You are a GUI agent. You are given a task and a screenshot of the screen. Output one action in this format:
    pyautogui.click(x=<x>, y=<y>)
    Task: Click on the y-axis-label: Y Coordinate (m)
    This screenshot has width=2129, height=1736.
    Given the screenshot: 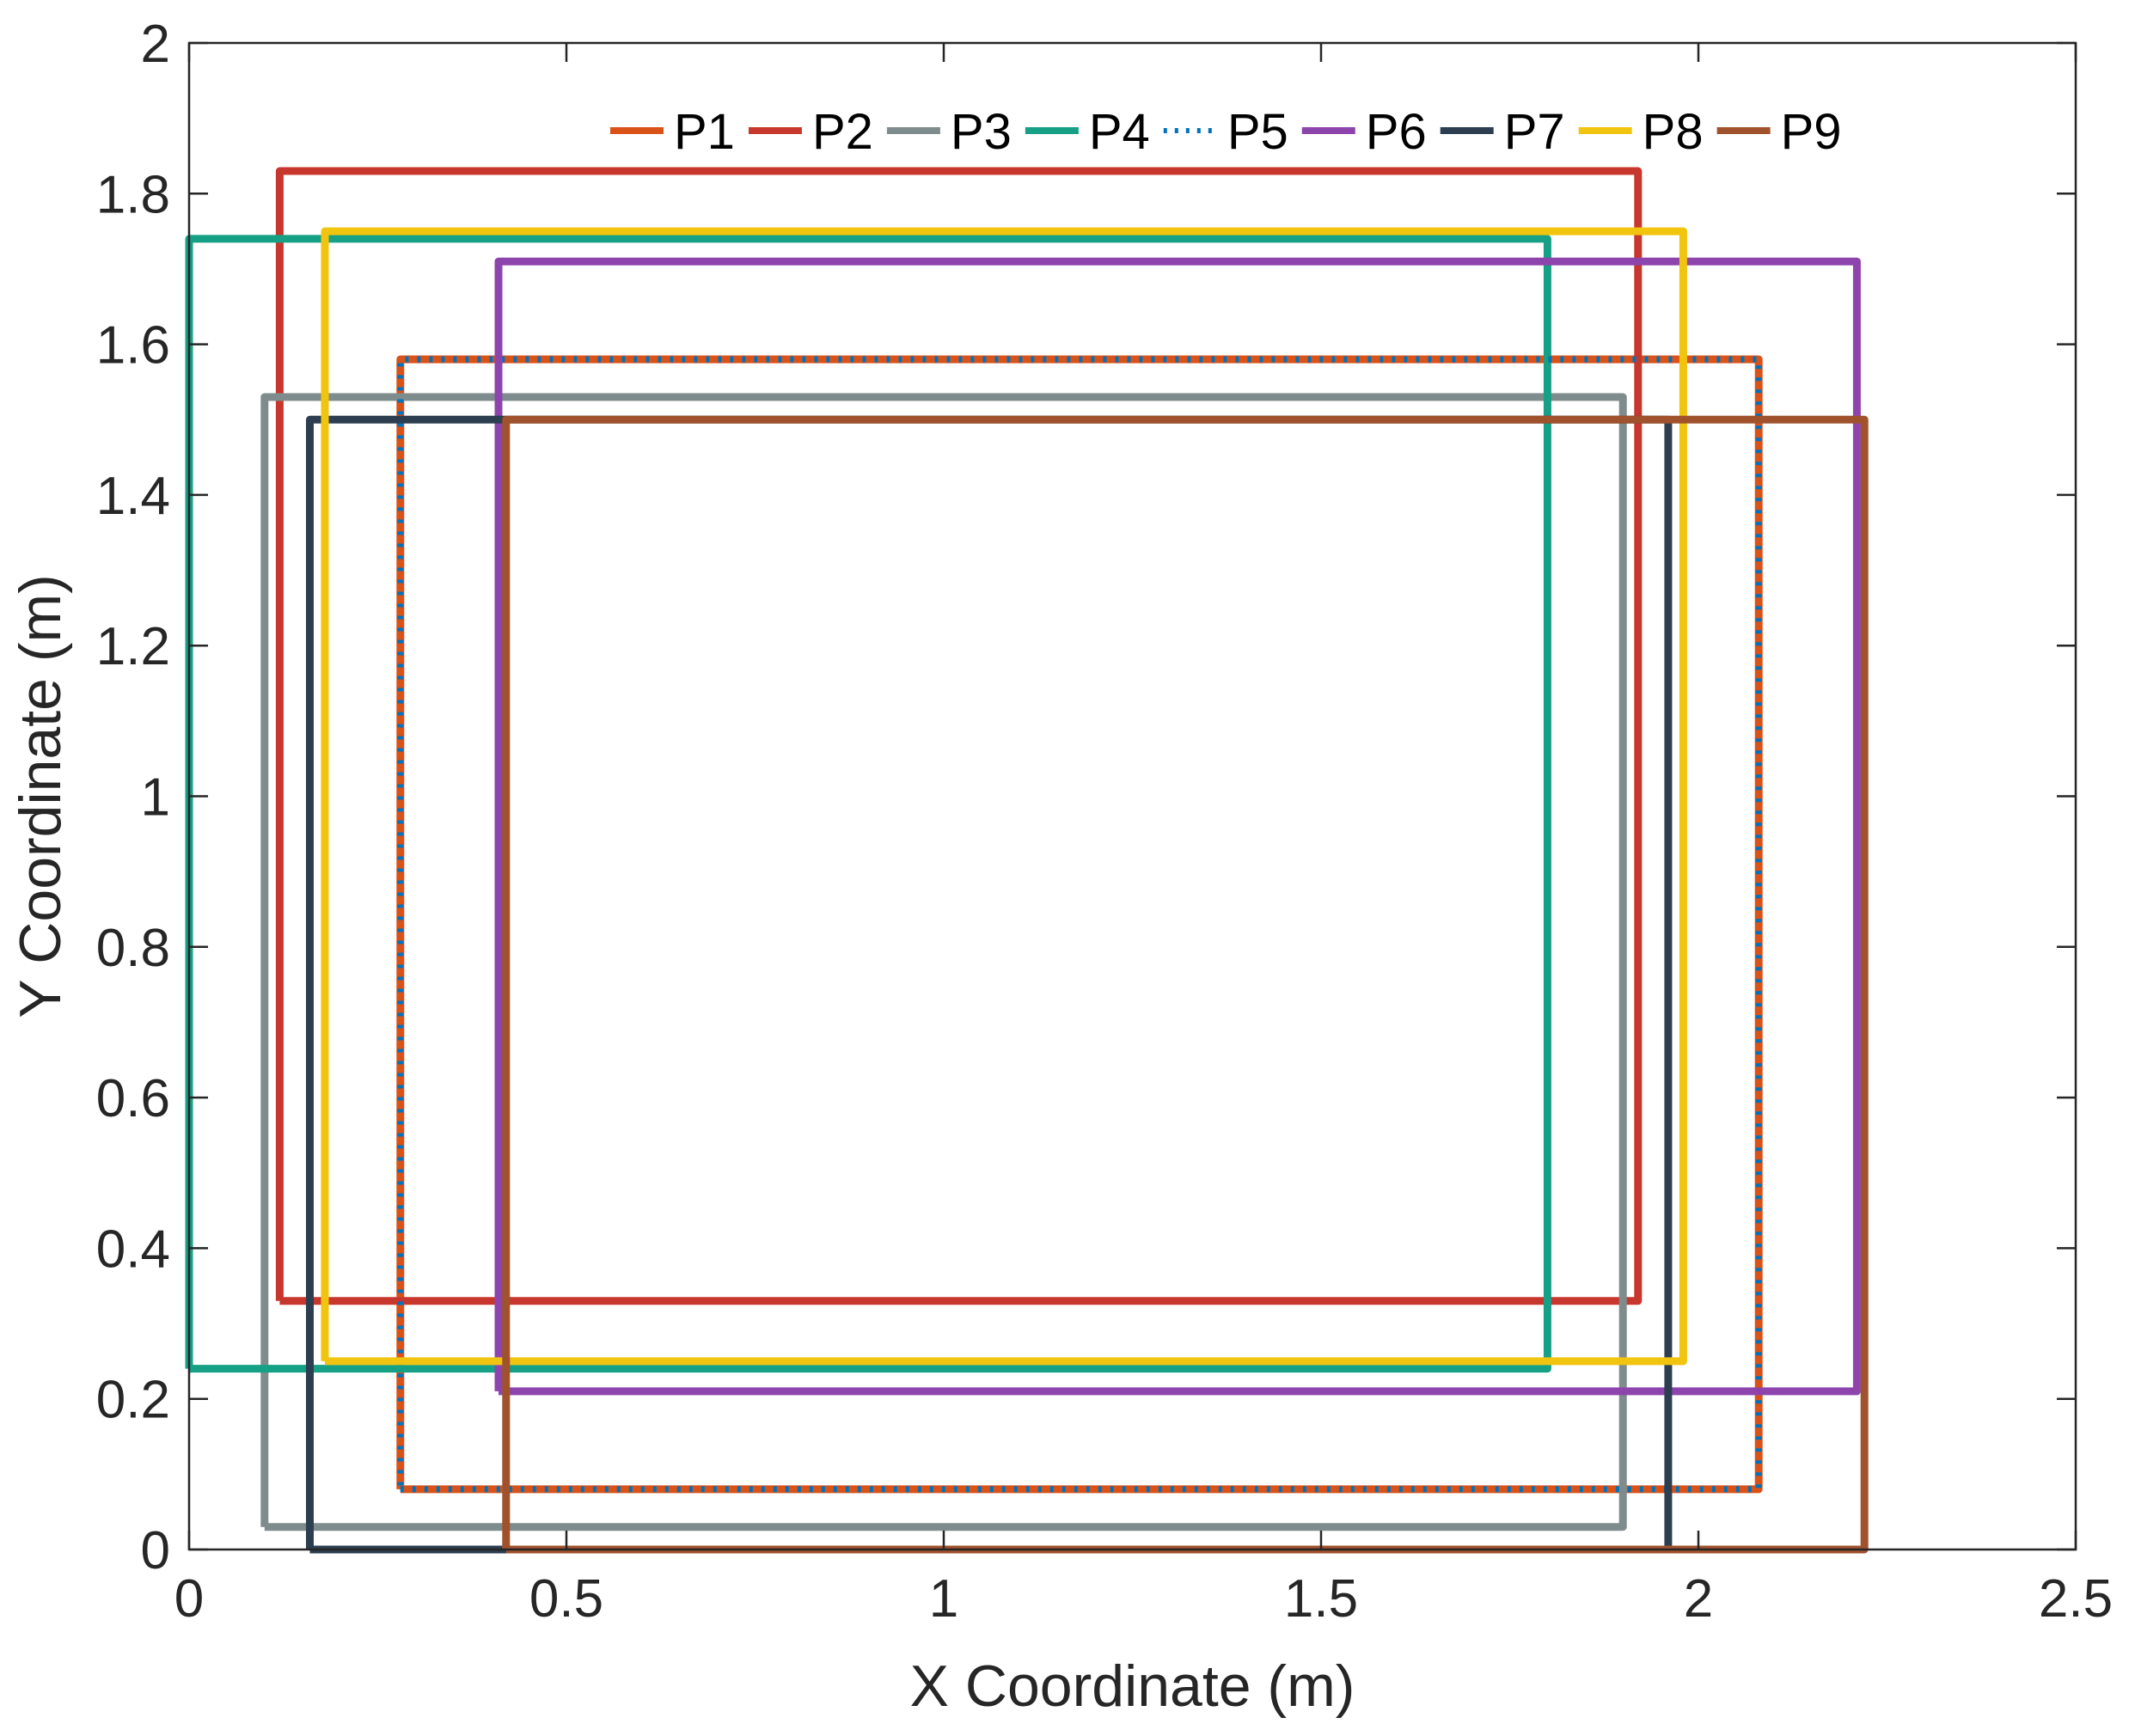 What is the action you would take?
    pyautogui.click(x=40, y=796)
    